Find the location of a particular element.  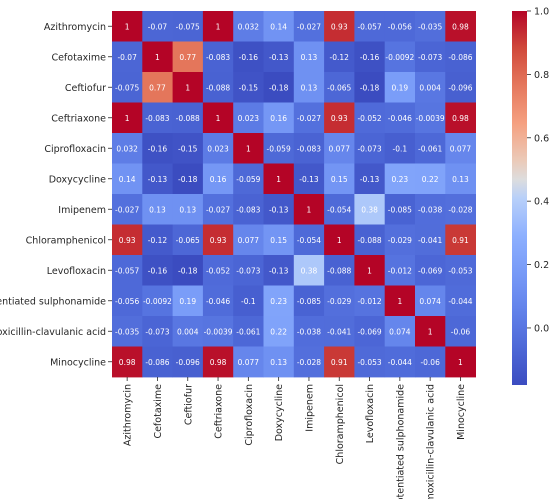

colorbar-tick-label: 0.4 is located at coordinates (541, 202).